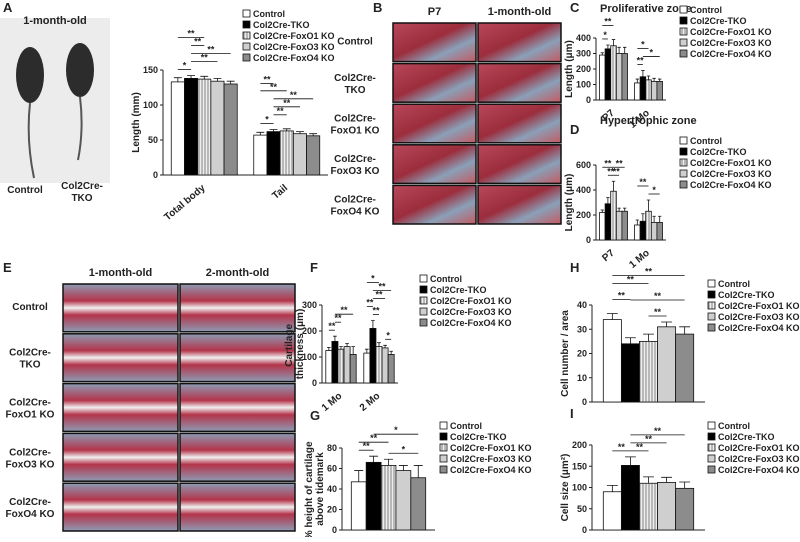 The height and width of the screenshot is (542, 800). I want to click on panel-letter: C, so click(575, 7).